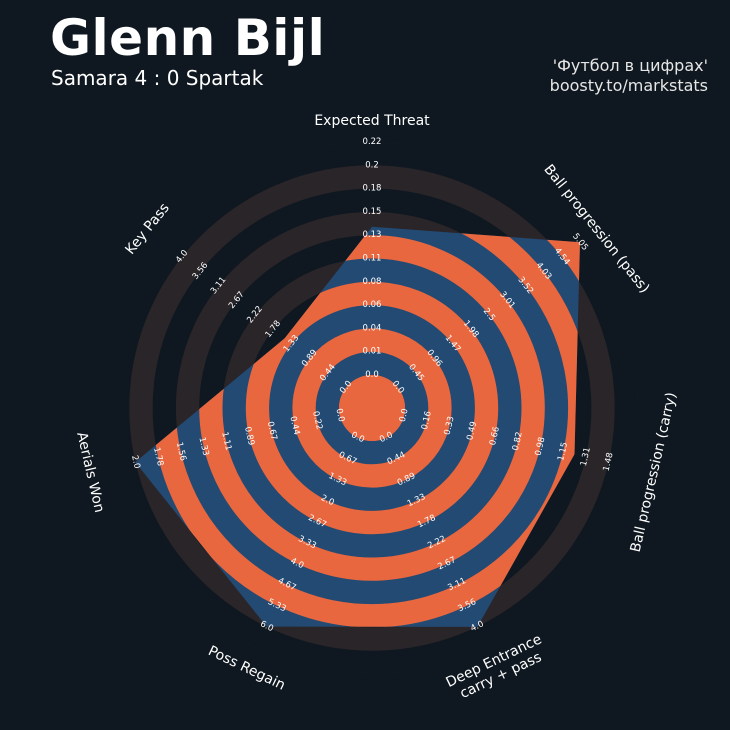 This screenshot has width=730, height=730. Describe the element at coordinates (372, 282) in the screenshot. I see `tick-label: 0.08` at that location.